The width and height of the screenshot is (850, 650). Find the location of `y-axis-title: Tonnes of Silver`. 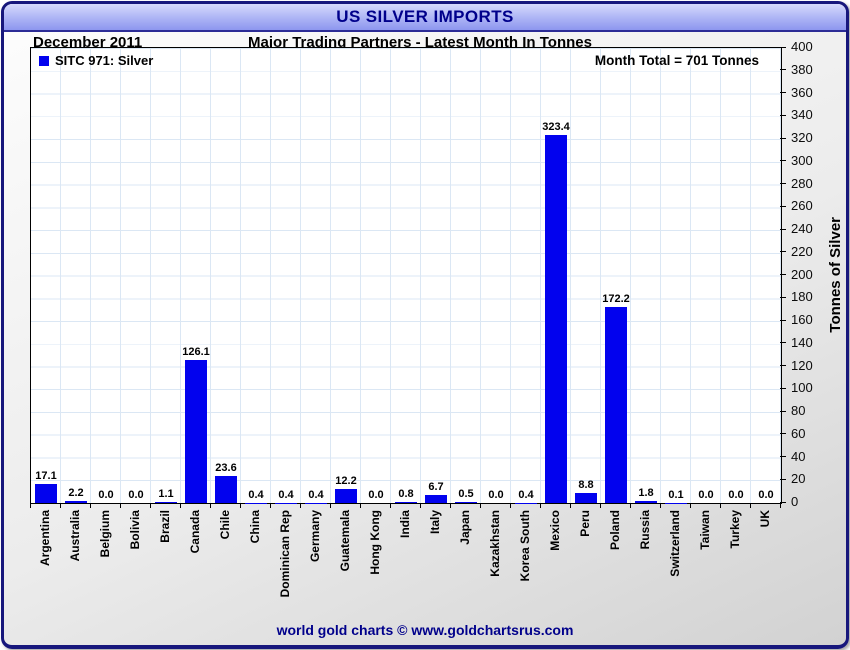

y-axis-title: Tonnes of Silver is located at coordinates (835, 274).